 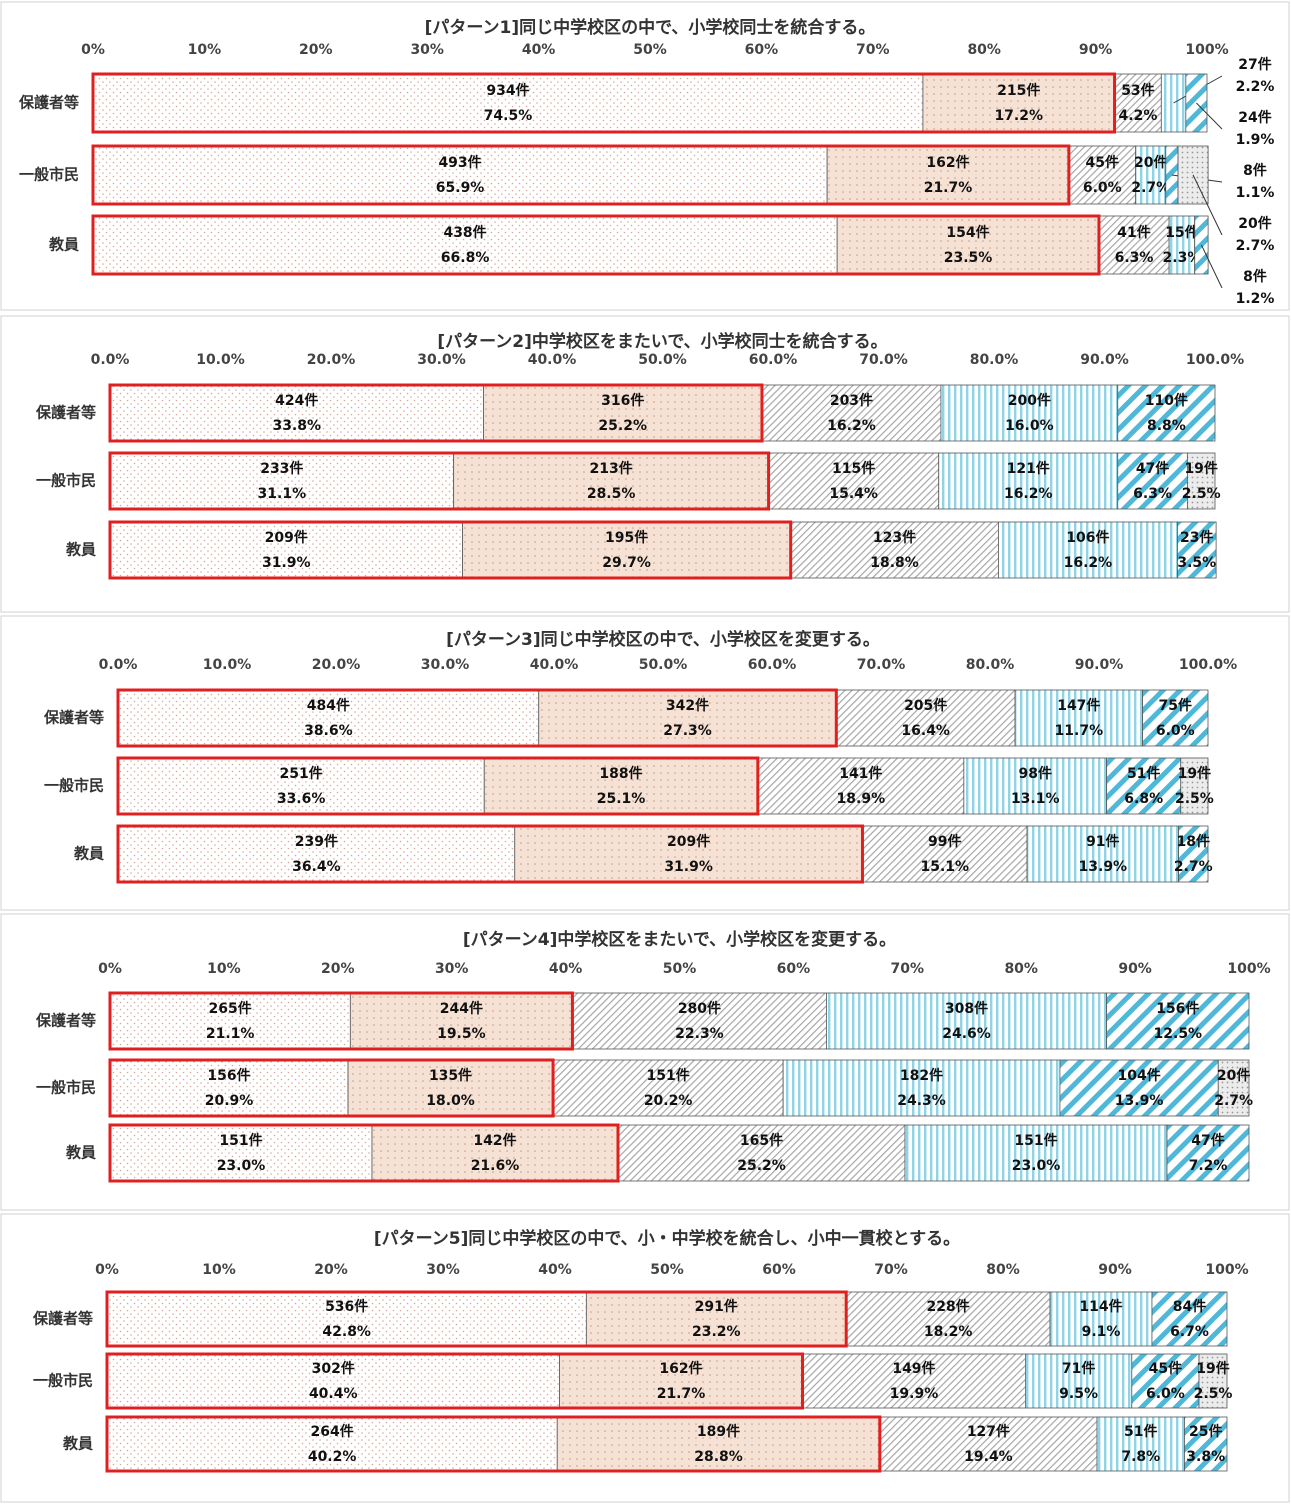 What do you see at coordinates (1215, 360) in the screenshot?
I see `x-tick-label: 100.0%` at bounding box center [1215, 360].